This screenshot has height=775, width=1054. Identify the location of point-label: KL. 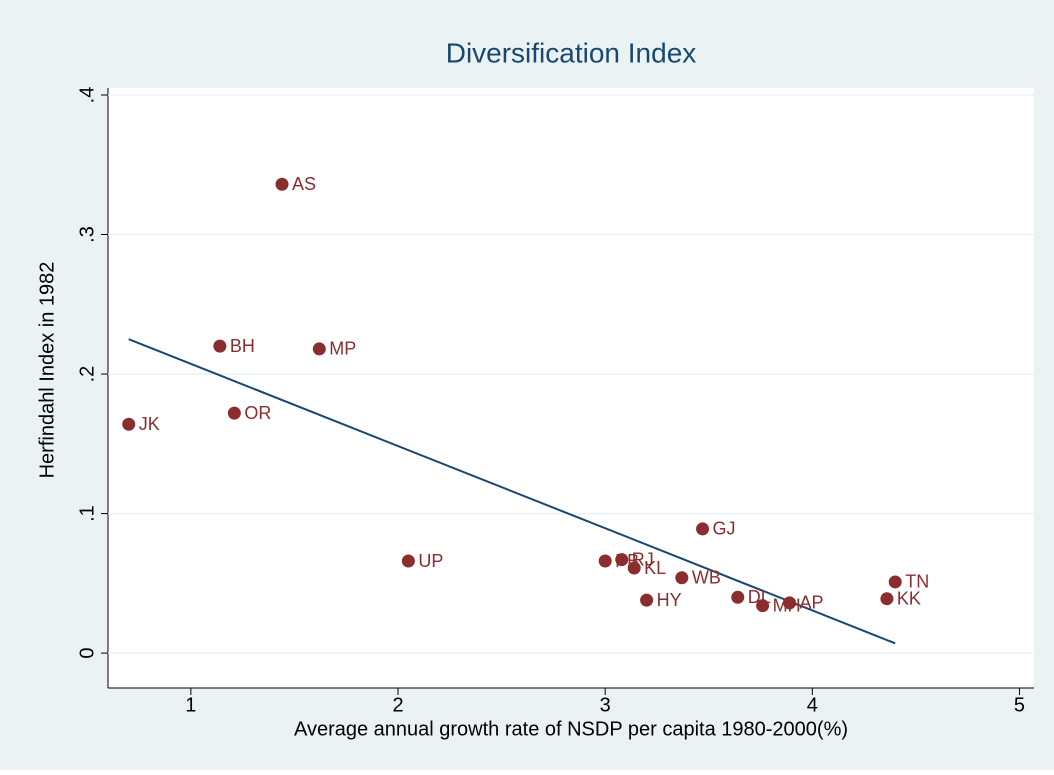
(655, 568).